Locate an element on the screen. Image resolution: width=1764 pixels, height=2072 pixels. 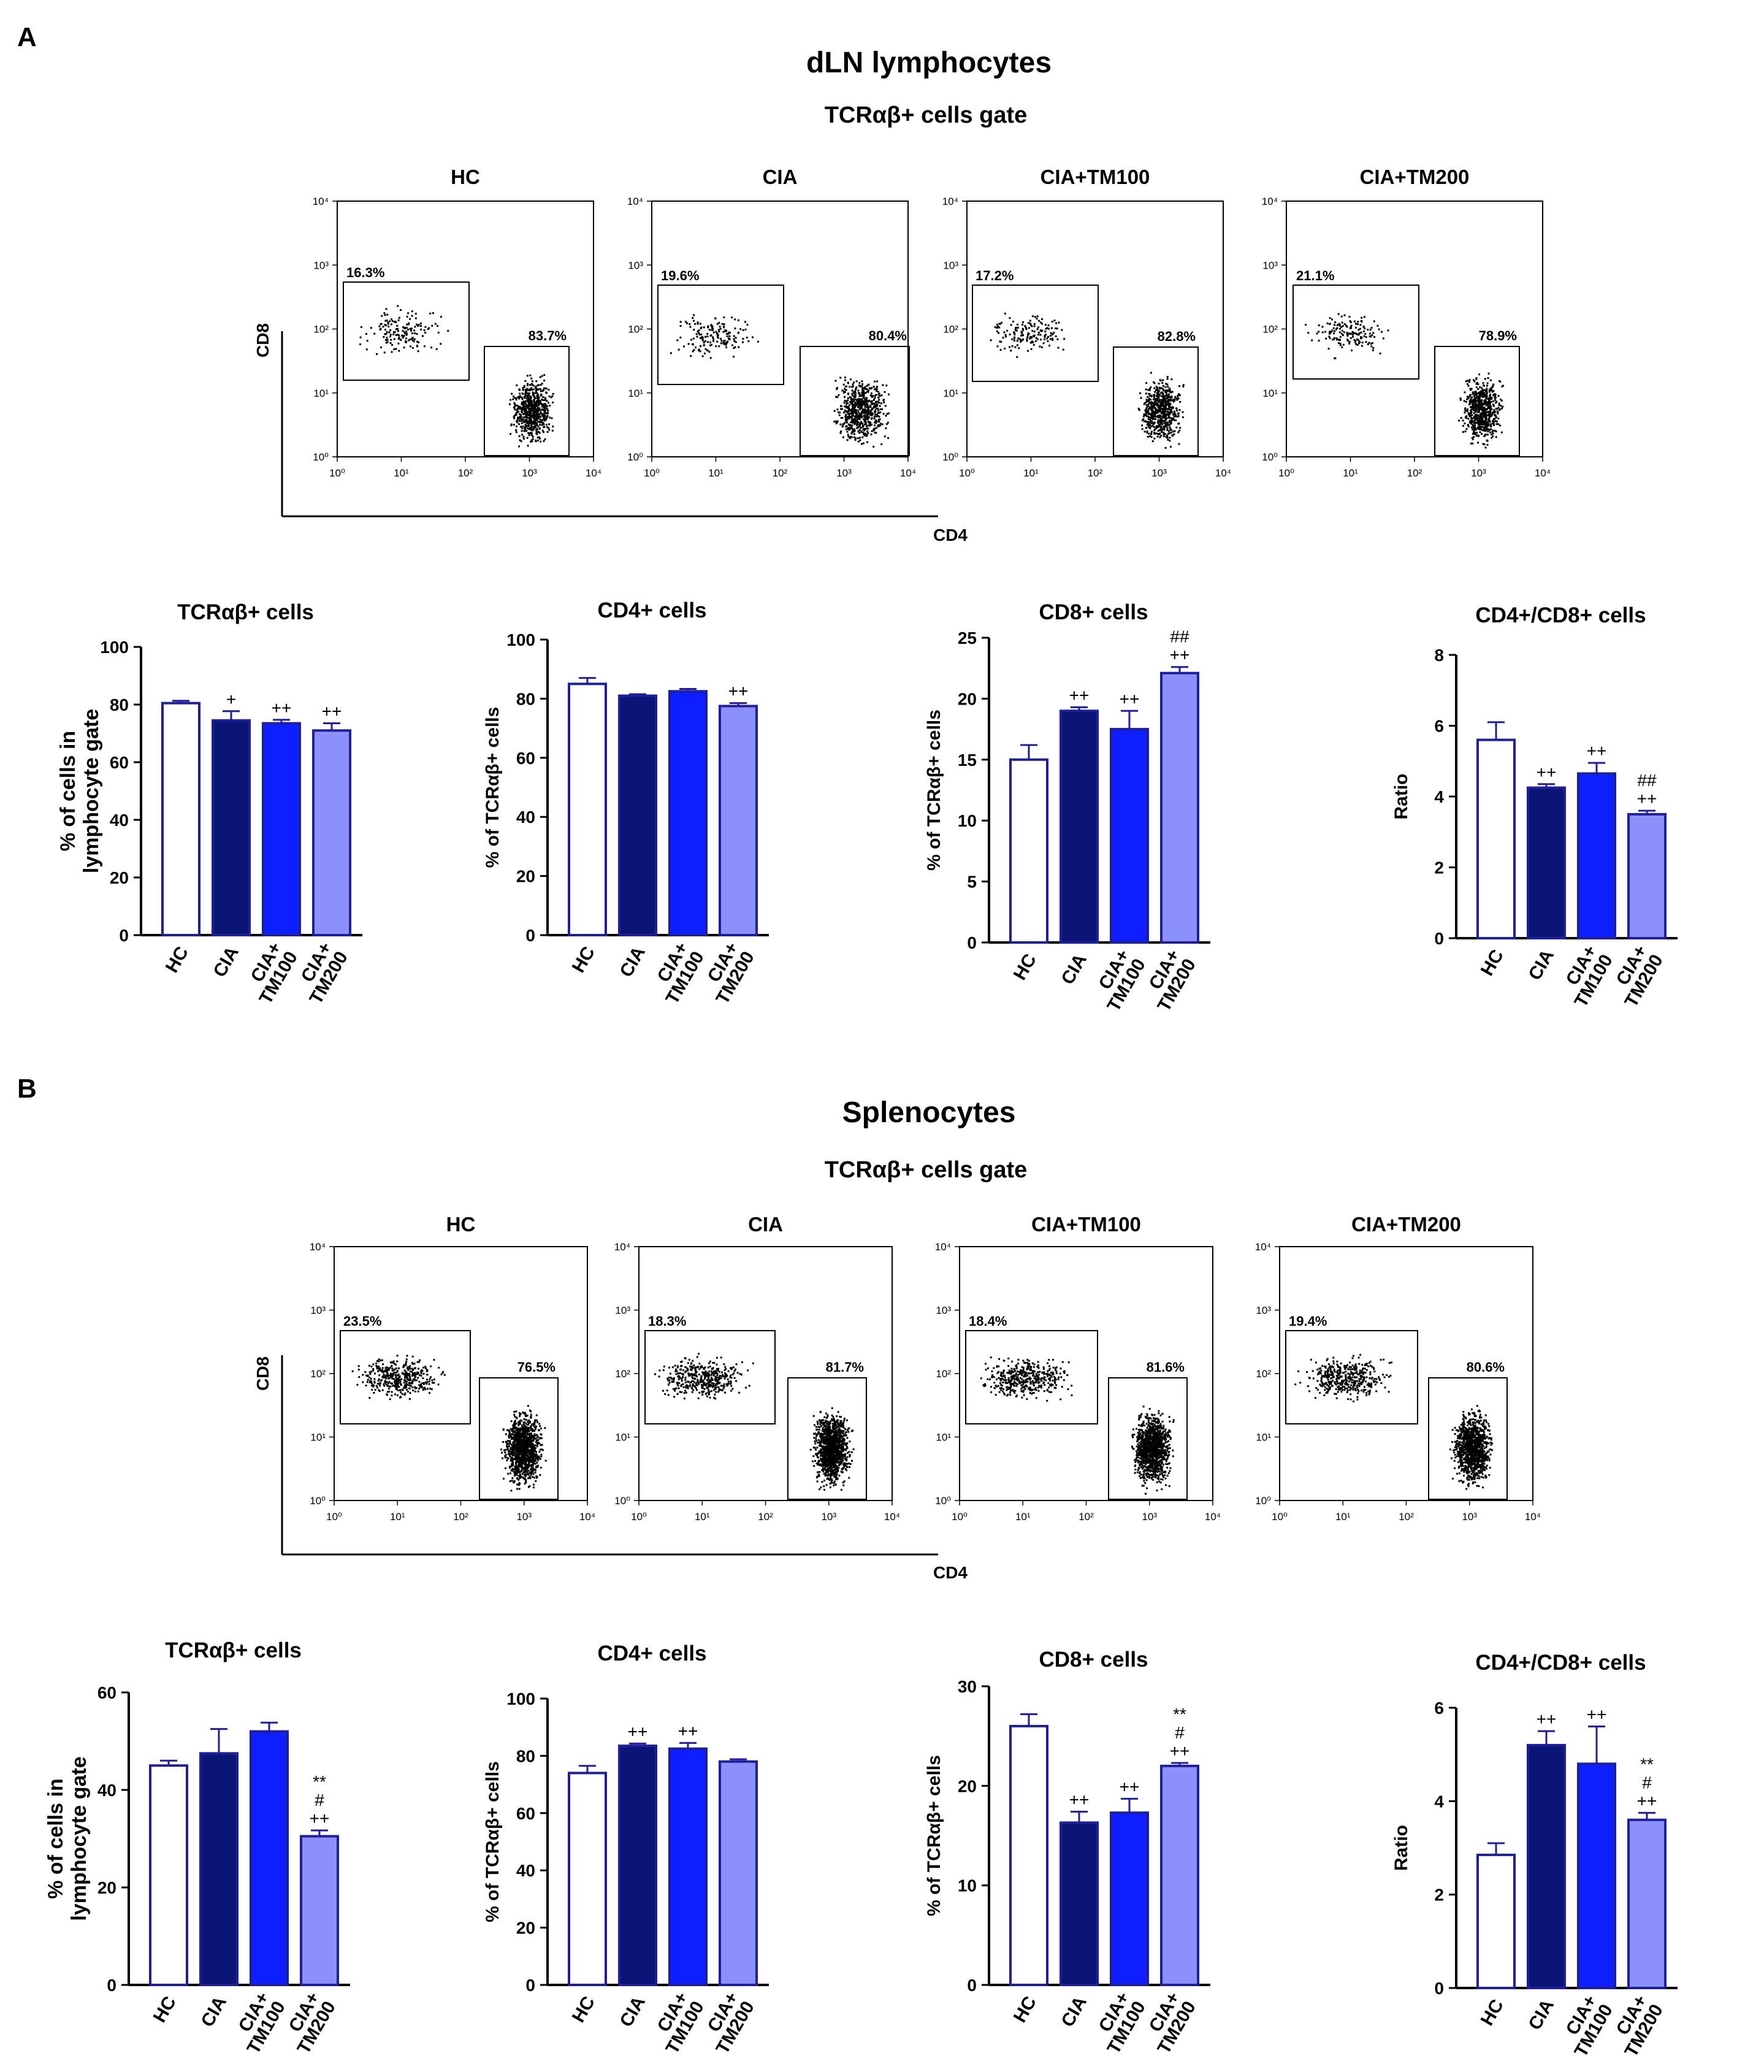
y-tick-label: 30 is located at coordinates (967, 1687).